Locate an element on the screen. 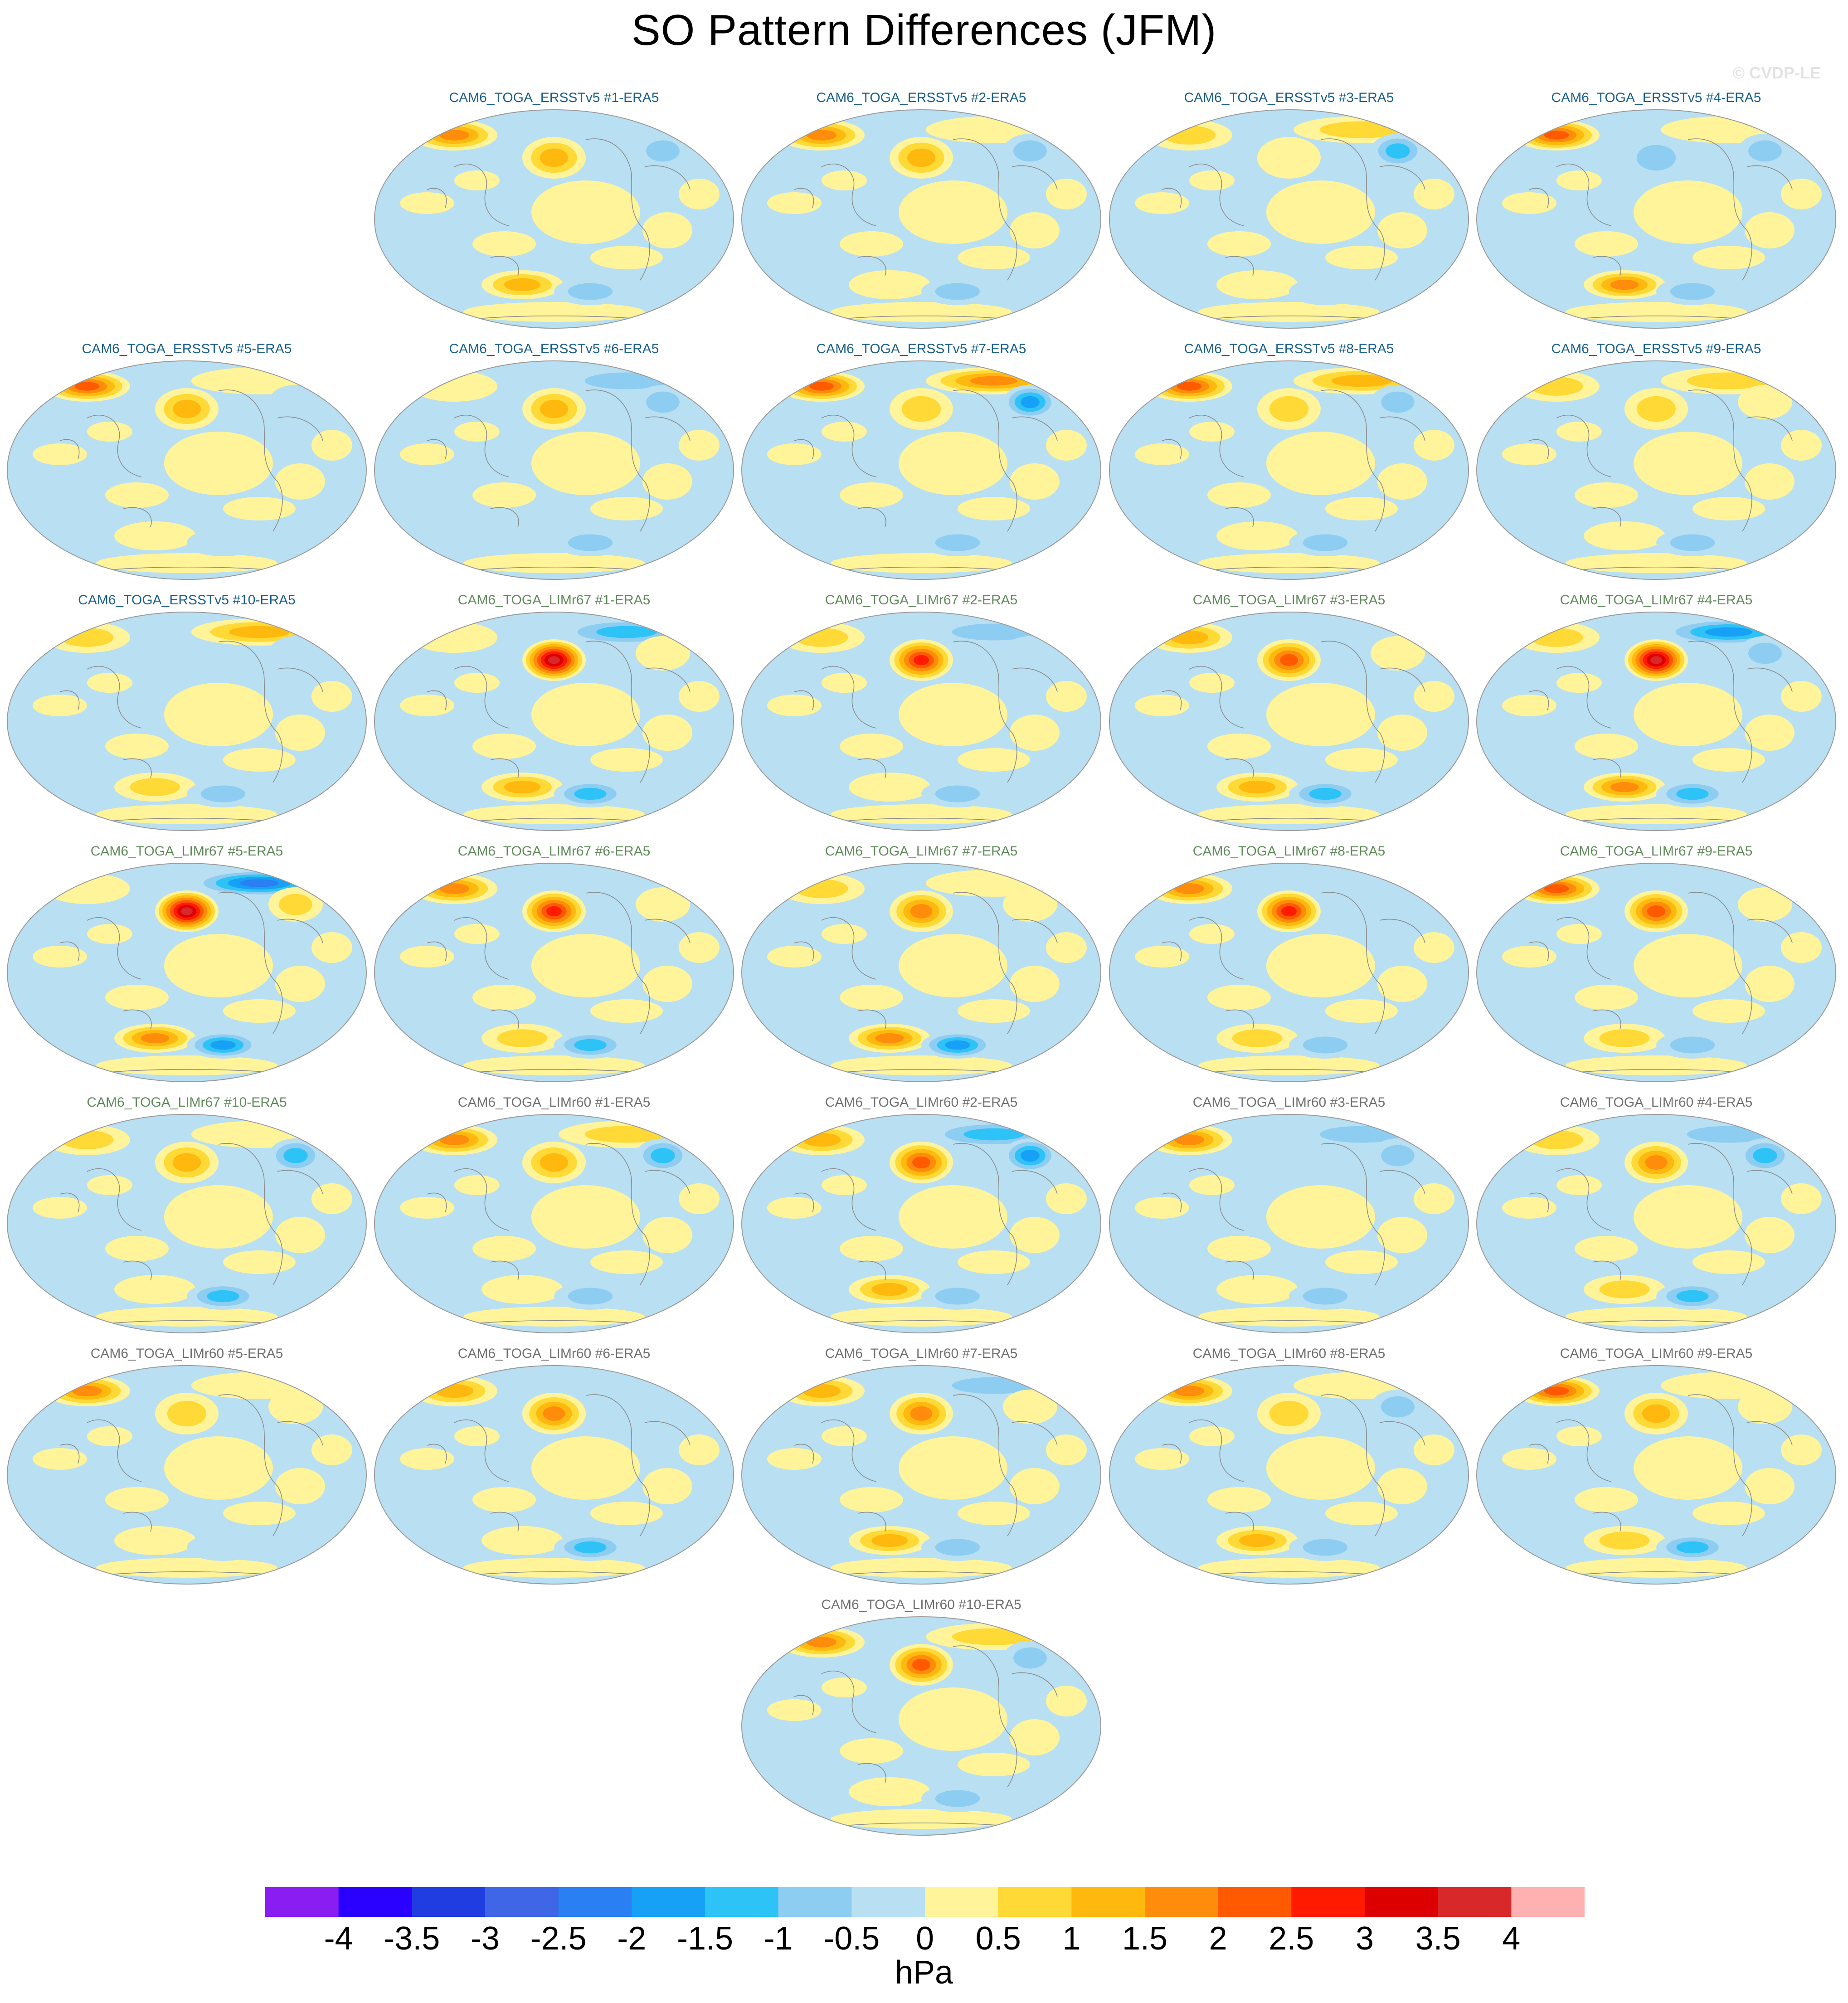  map-panel: CAM6_TOGA_LIMr60 #9-ERA5 is located at coordinates (1656, 1466).